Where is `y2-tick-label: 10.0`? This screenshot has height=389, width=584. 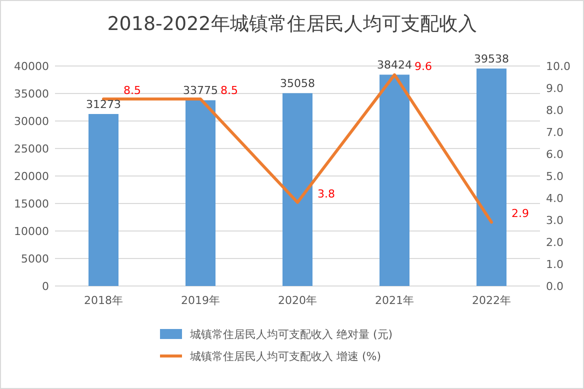
y2-tick-label: 10.0 is located at coordinates (558, 66).